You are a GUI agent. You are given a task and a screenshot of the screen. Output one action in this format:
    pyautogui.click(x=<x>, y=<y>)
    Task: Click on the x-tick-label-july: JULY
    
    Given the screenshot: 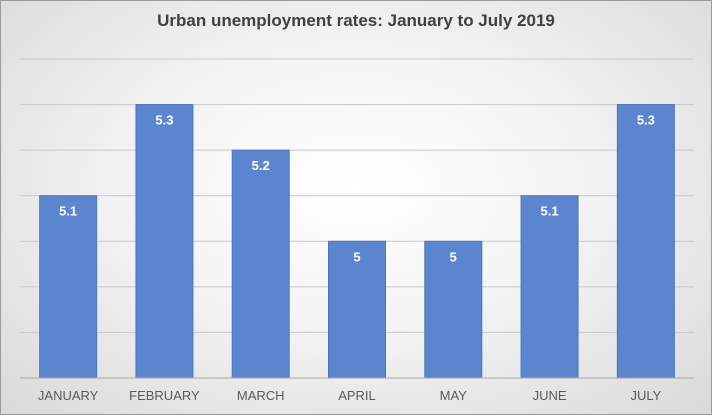 What is the action you would take?
    pyautogui.click(x=645, y=395)
    